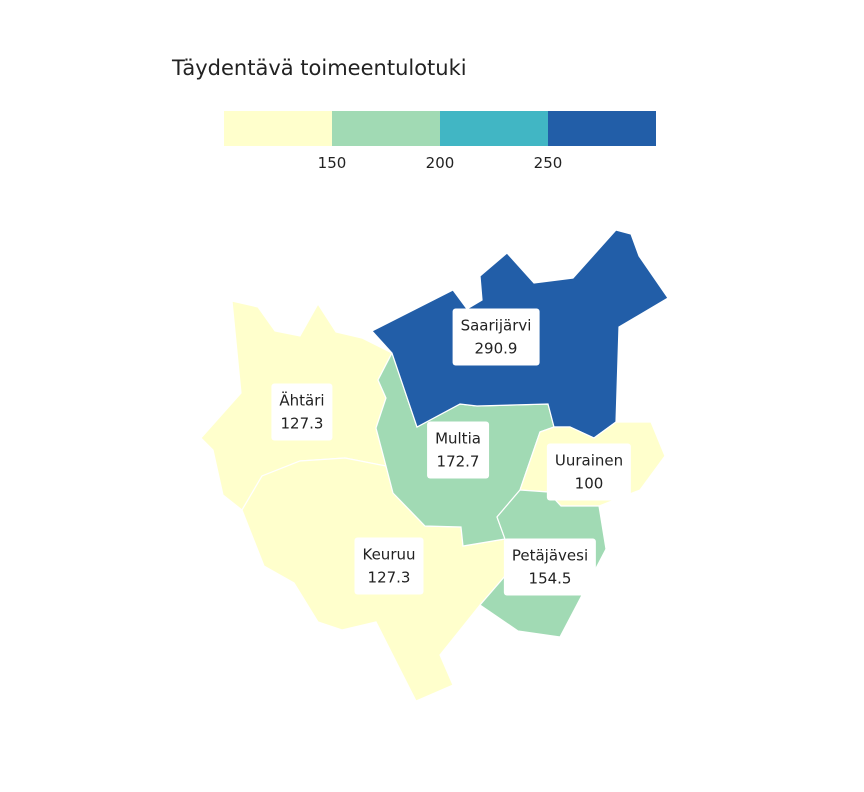 The image size is (864, 792). What do you see at coordinates (458, 450) in the screenshot?
I see `region-label-multia: Multia 172.7` at bounding box center [458, 450].